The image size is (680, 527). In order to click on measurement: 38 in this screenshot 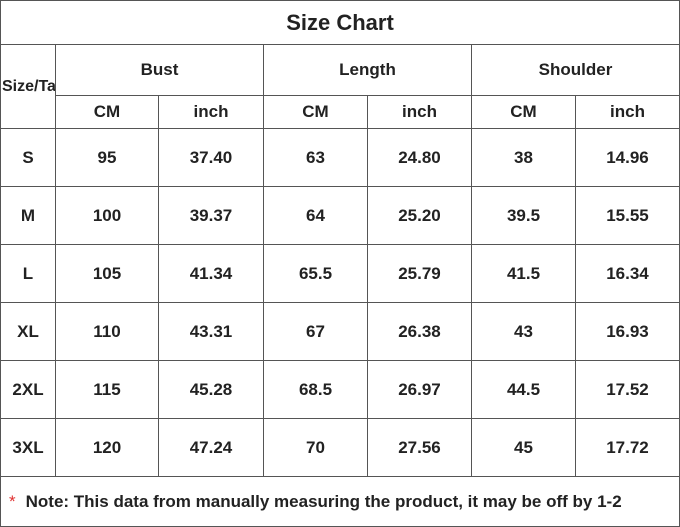, I will do `click(523, 157)`.